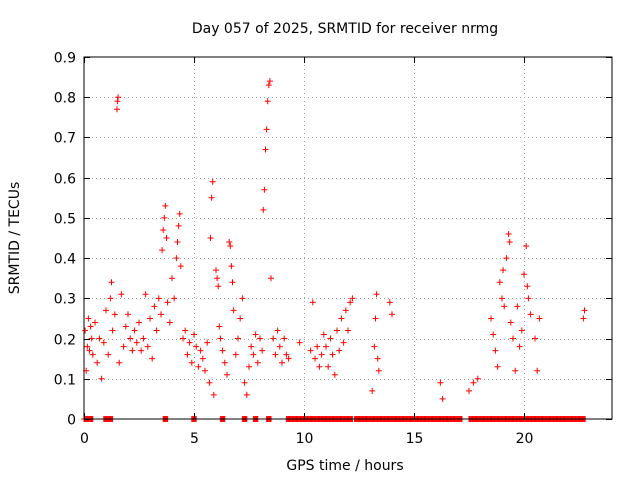 Image resolution: width=640 pixels, height=480 pixels. Describe the element at coordinates (305, 439) in the screenshot. I see `x-tick-label: 10` at that location.